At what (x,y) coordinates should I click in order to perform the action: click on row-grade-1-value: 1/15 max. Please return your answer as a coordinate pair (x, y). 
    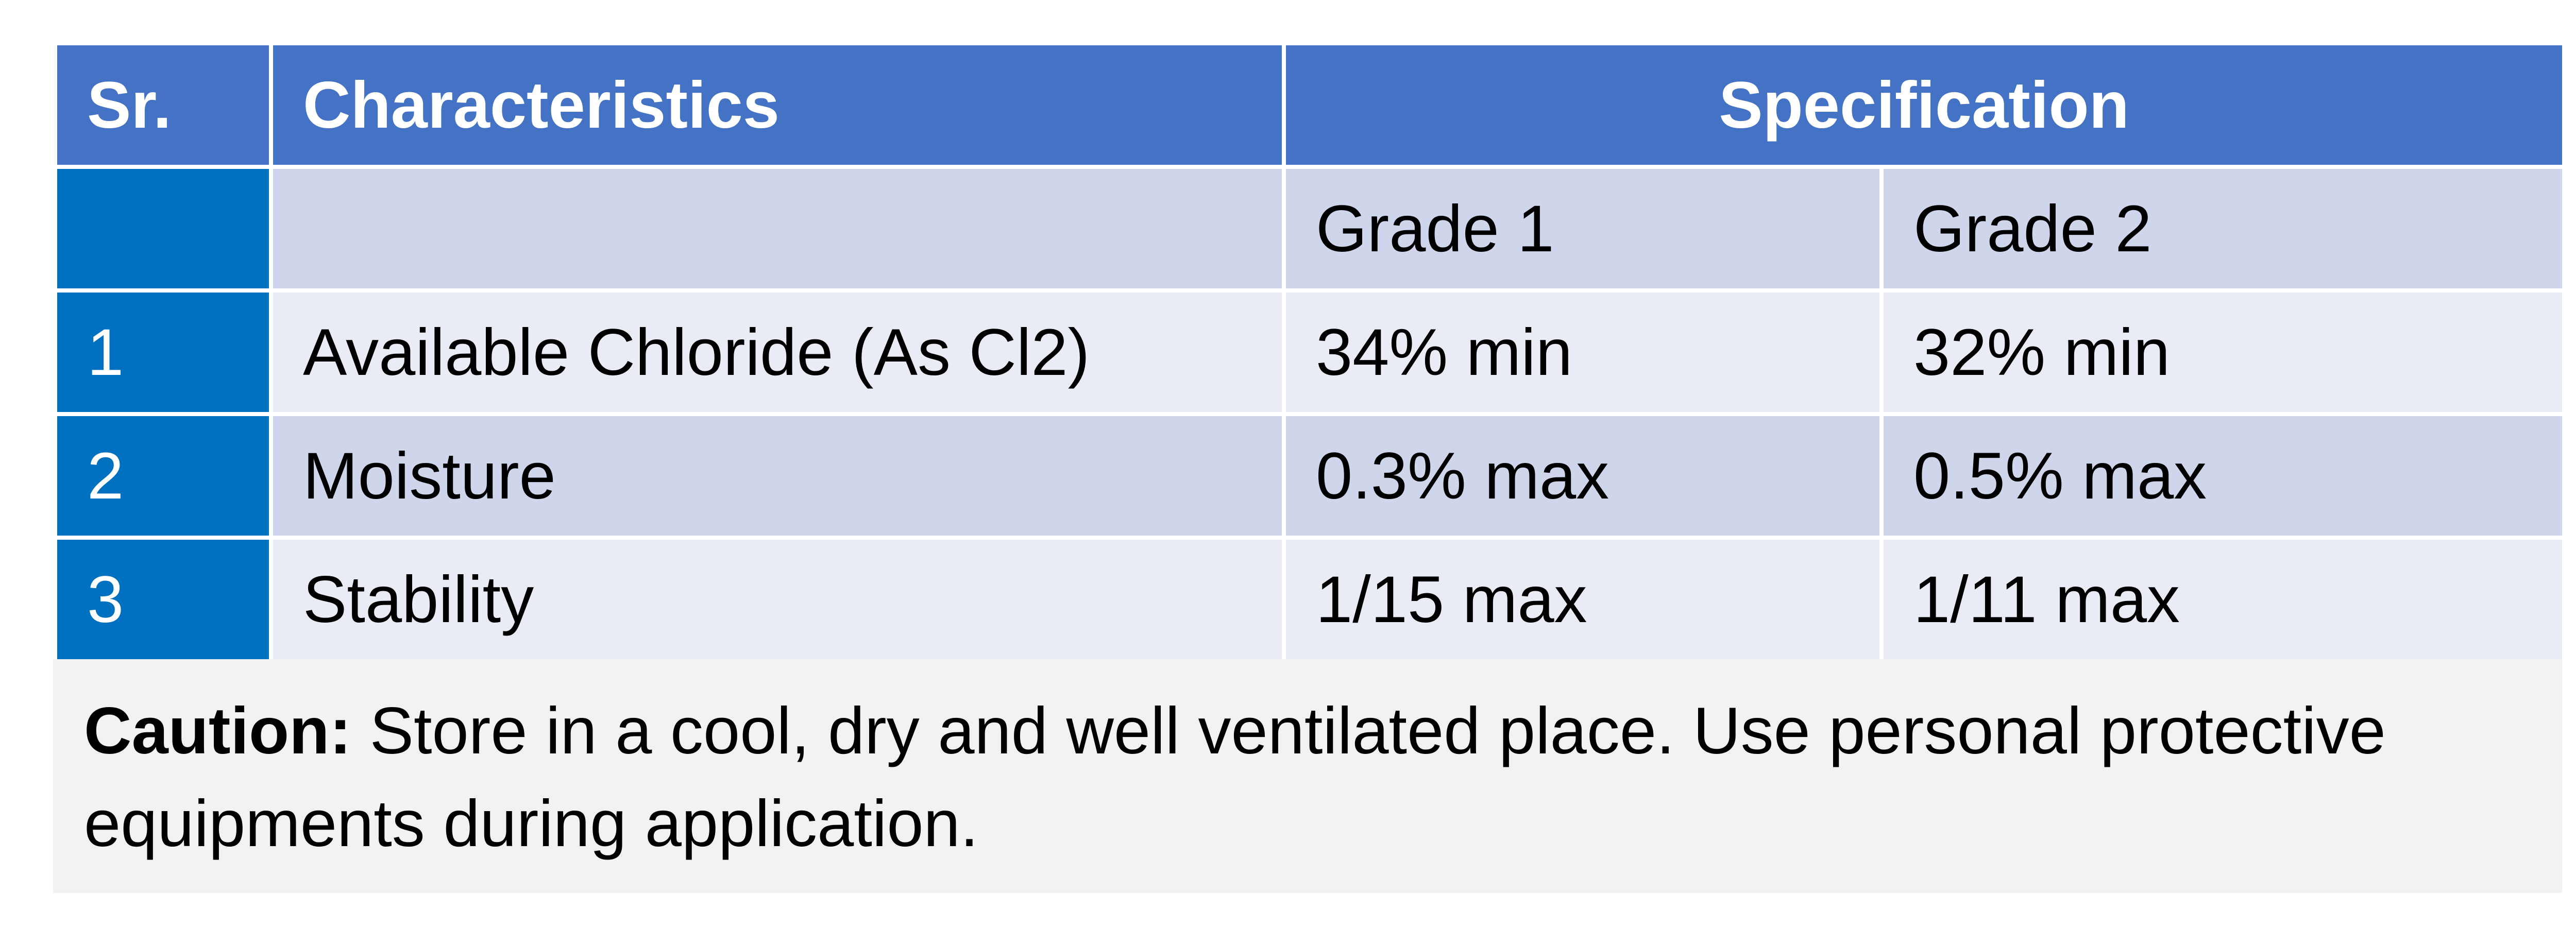
    Looking at the image, I should click on (1583, 600).